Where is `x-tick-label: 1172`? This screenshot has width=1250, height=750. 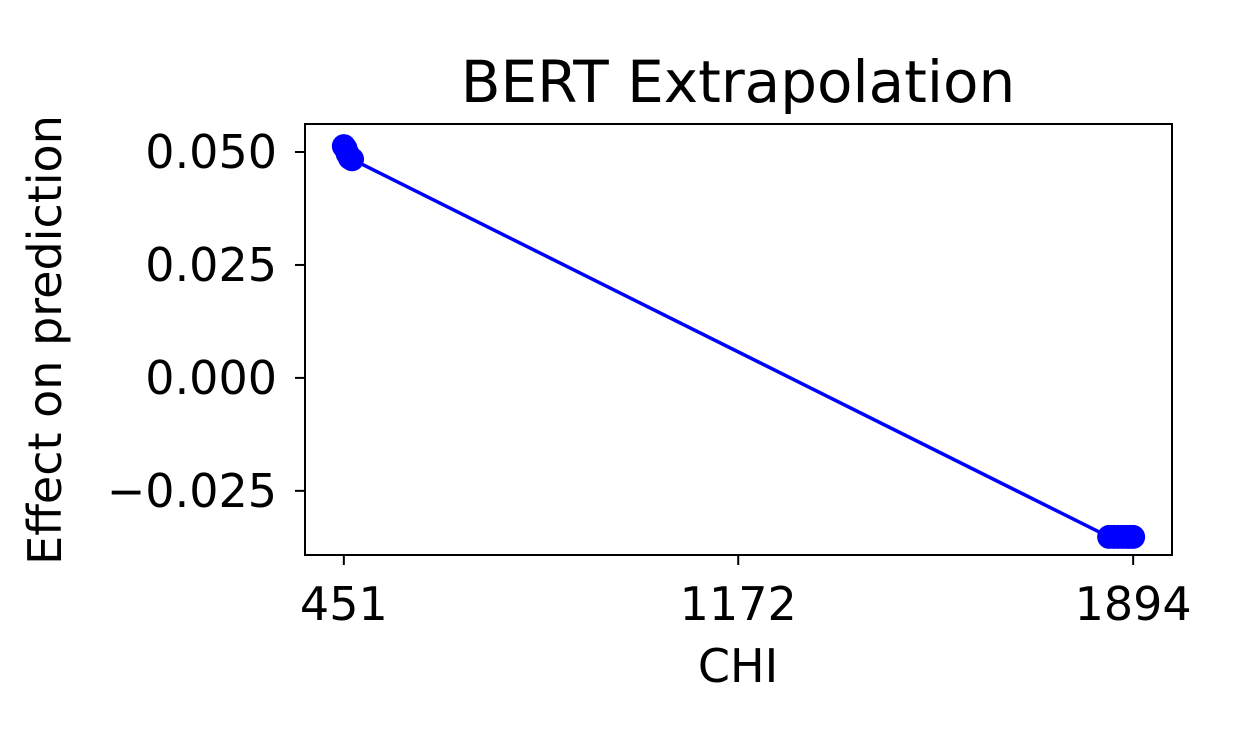
x-tick-label: 1172 is located at coordinates (738, 604).